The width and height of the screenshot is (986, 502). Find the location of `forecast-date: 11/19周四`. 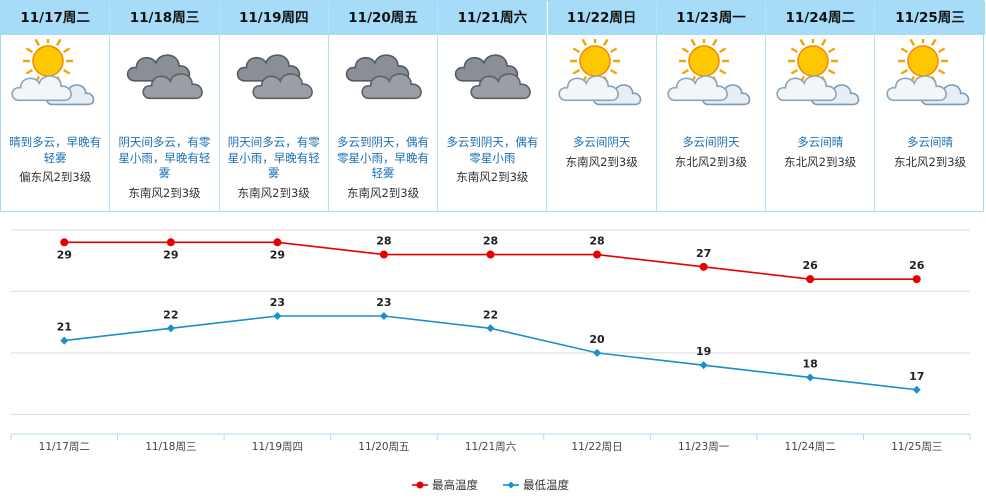

forecast-date: 11/19周四 is located at coordinates (273, 18).